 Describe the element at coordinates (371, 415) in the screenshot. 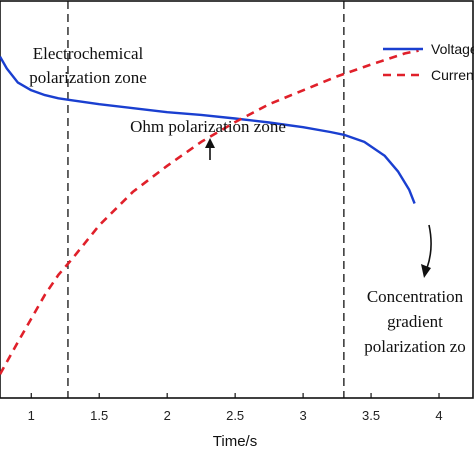

I see `x-tick-label: 3.5` at that location.